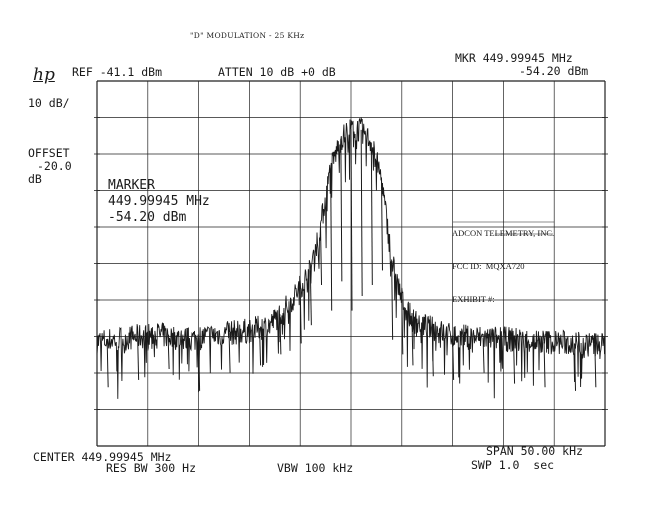 Image resolution: width=650 pixels, height=516 pixels. What do you see at coordinates (534, 451) in the screenshot?
I see `frequency-span: SPAN 50.00 kHz` at bounding box center [534, 451].